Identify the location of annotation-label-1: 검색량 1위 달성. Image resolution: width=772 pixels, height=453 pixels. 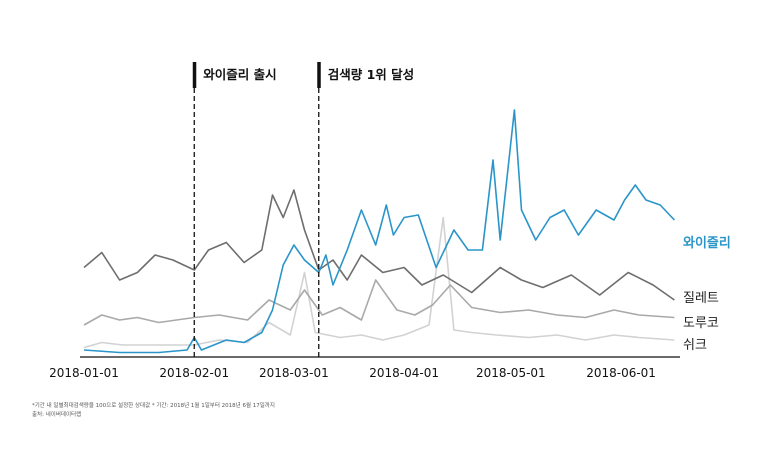
(371, 74).